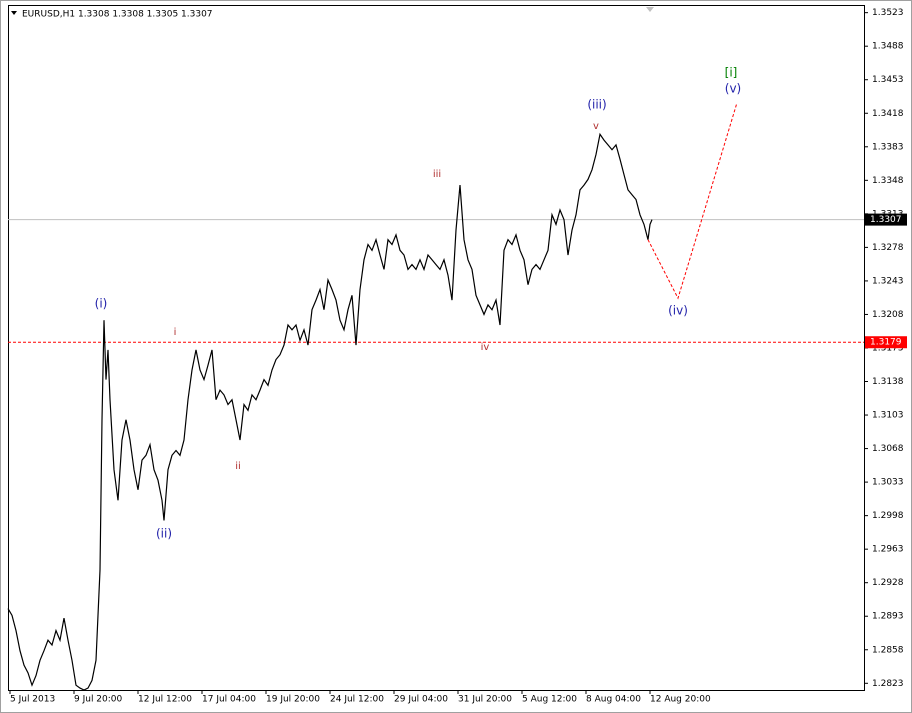 The image size is (912, 713). What do you see at coordinates (549, 700) in the screenshot?
I see `x-tick-label: 5 Aug 12:00` at bounding box center [549, 700].